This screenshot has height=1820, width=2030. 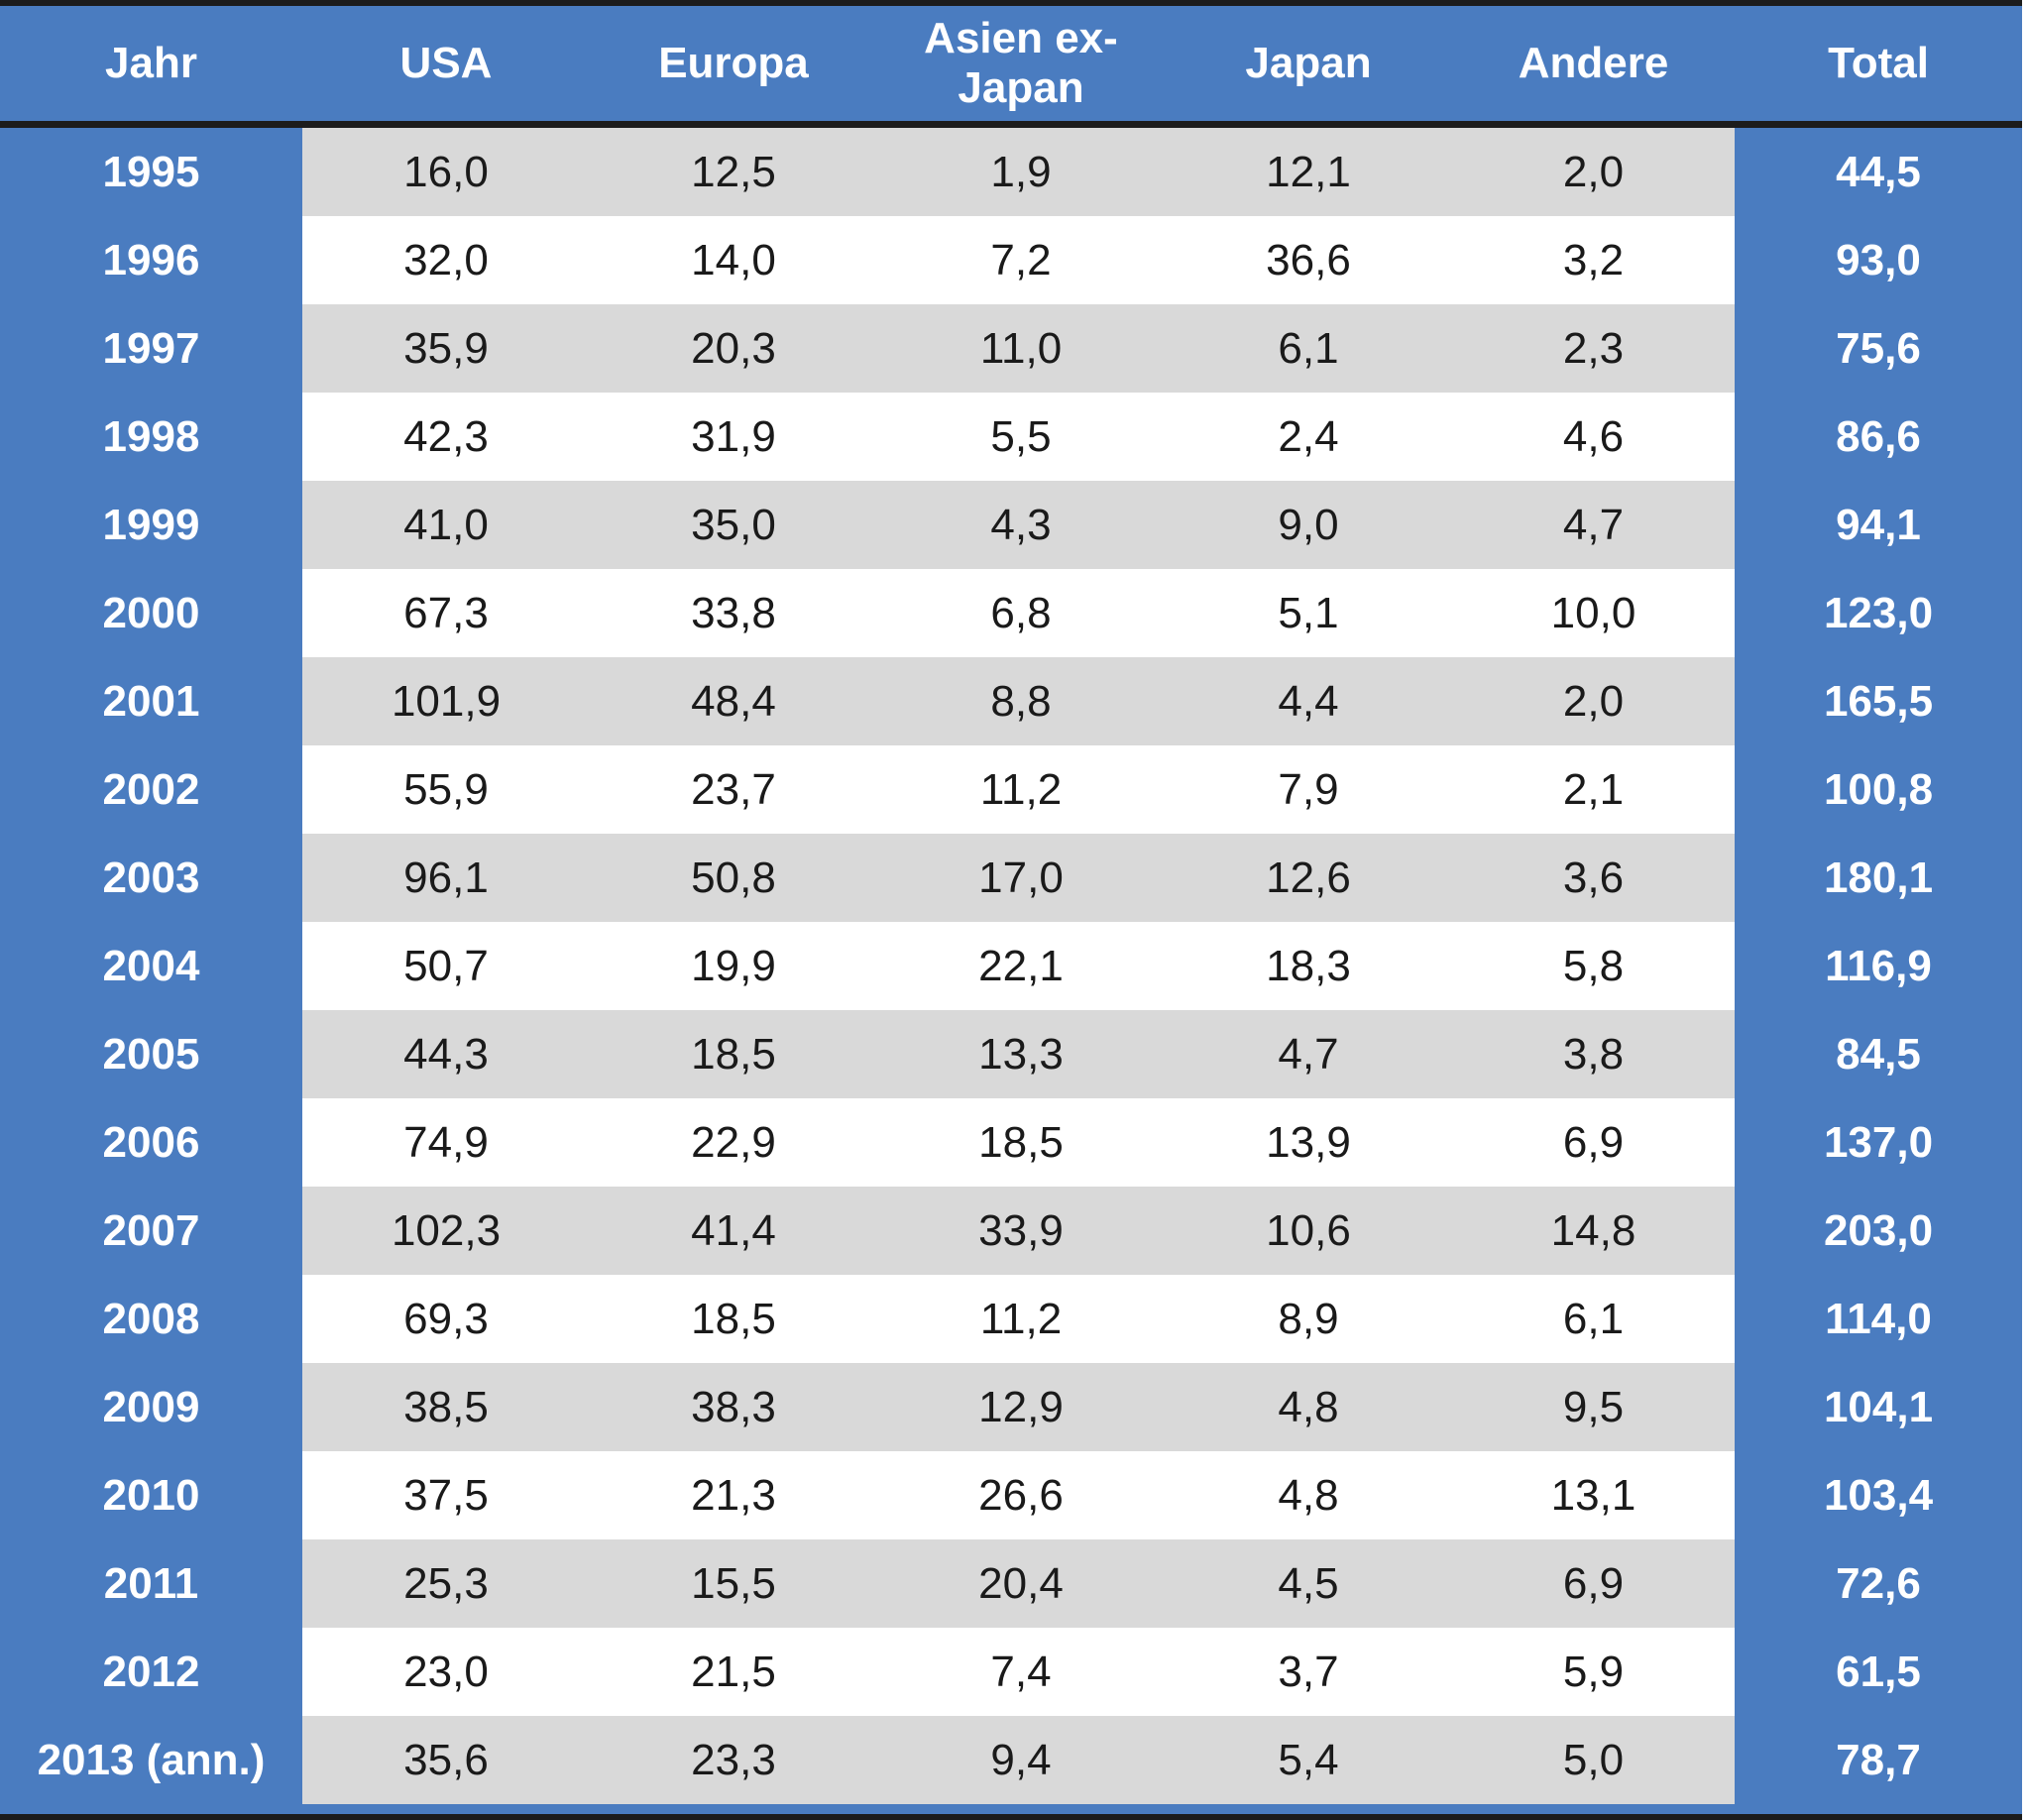 I want to click on cell-usa: 37,5, so click(x=446, y=1495).